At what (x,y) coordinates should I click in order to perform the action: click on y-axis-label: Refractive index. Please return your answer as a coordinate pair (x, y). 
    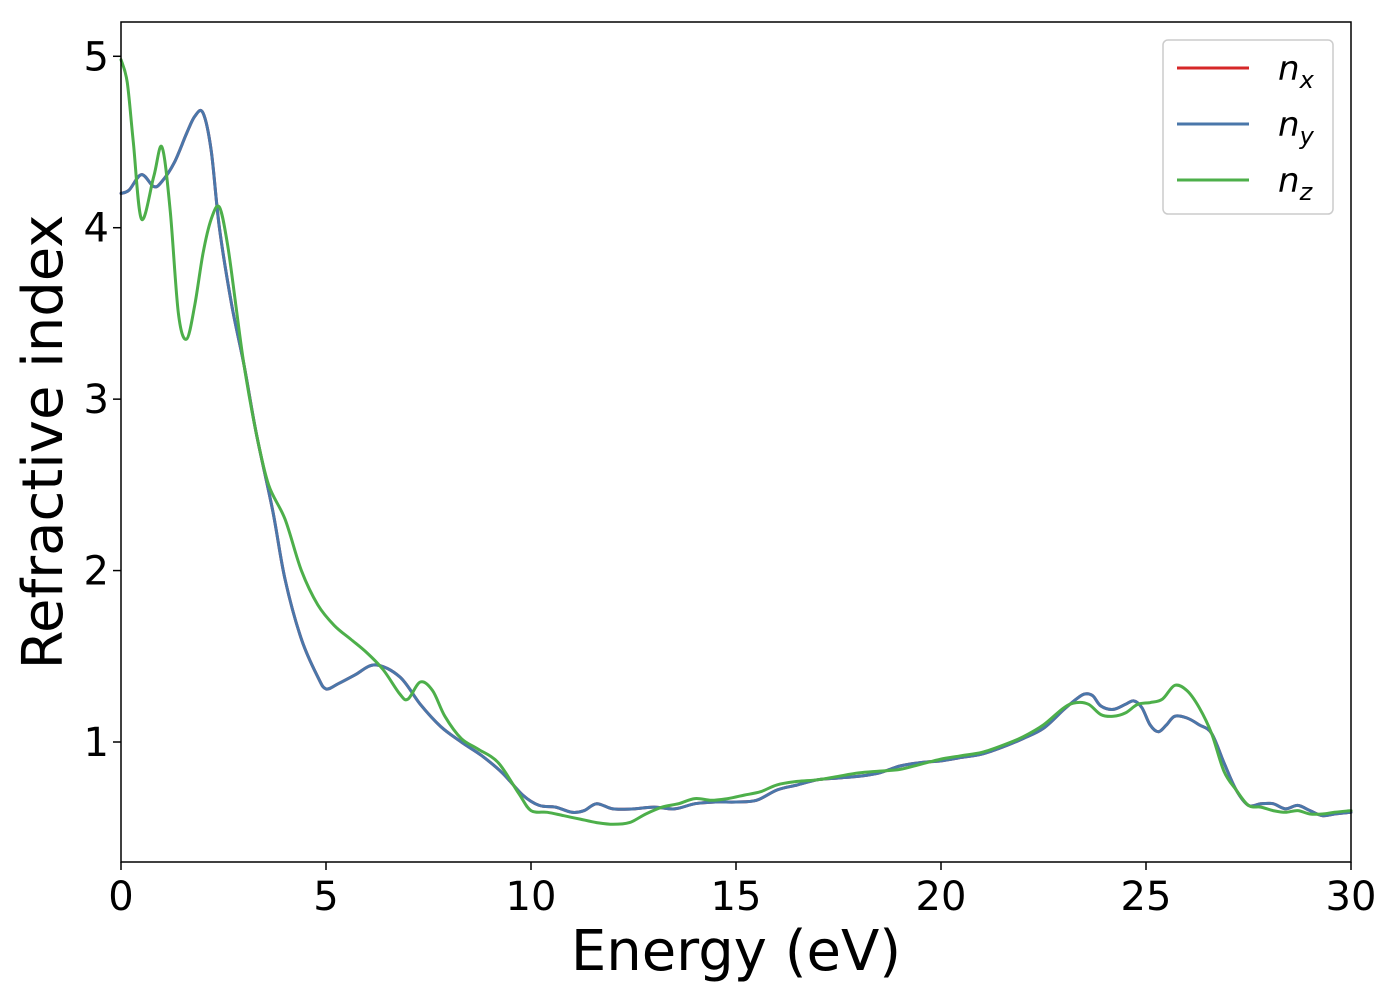
    Looking at the image, I should click on (43, 442).